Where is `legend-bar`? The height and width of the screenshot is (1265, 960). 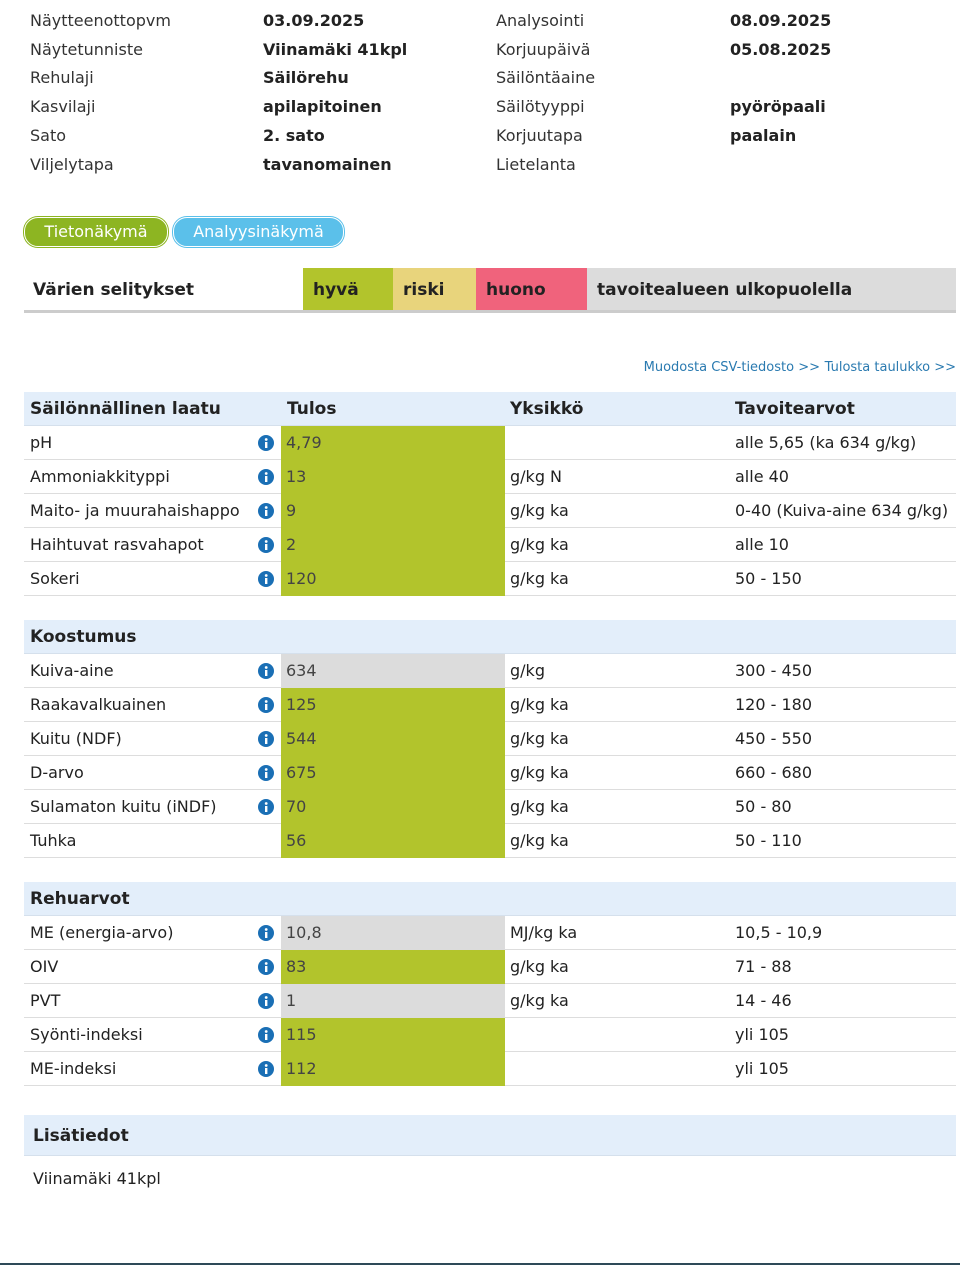 legend-bar is located at coordinates (490, 290).